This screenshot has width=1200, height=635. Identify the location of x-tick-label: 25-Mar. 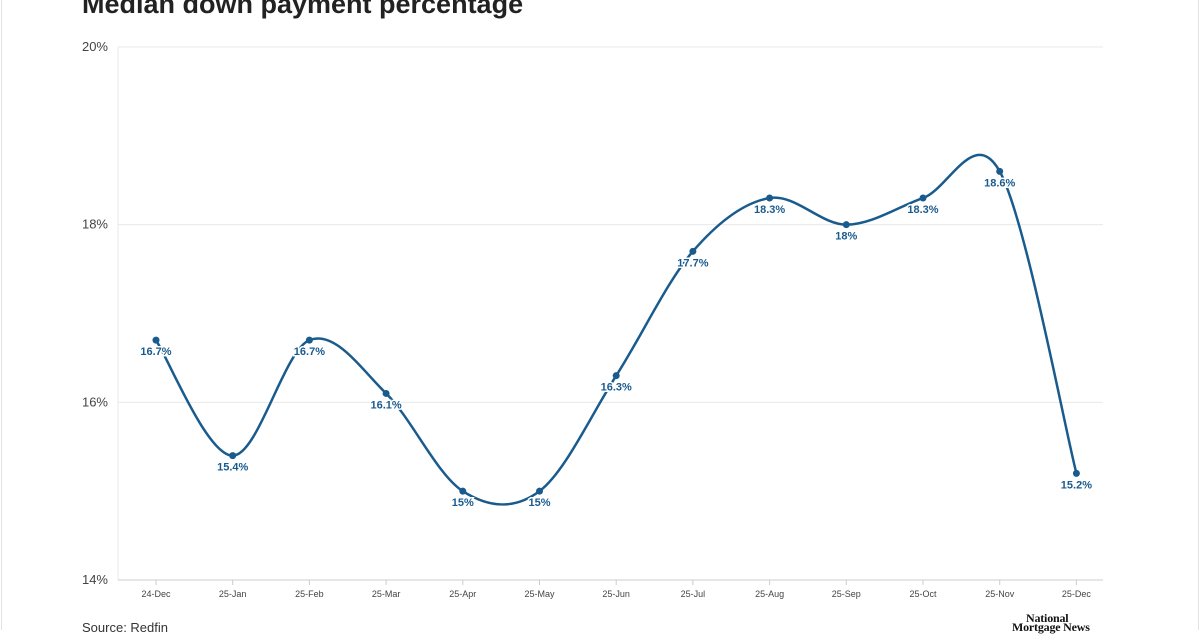
(386, 594).